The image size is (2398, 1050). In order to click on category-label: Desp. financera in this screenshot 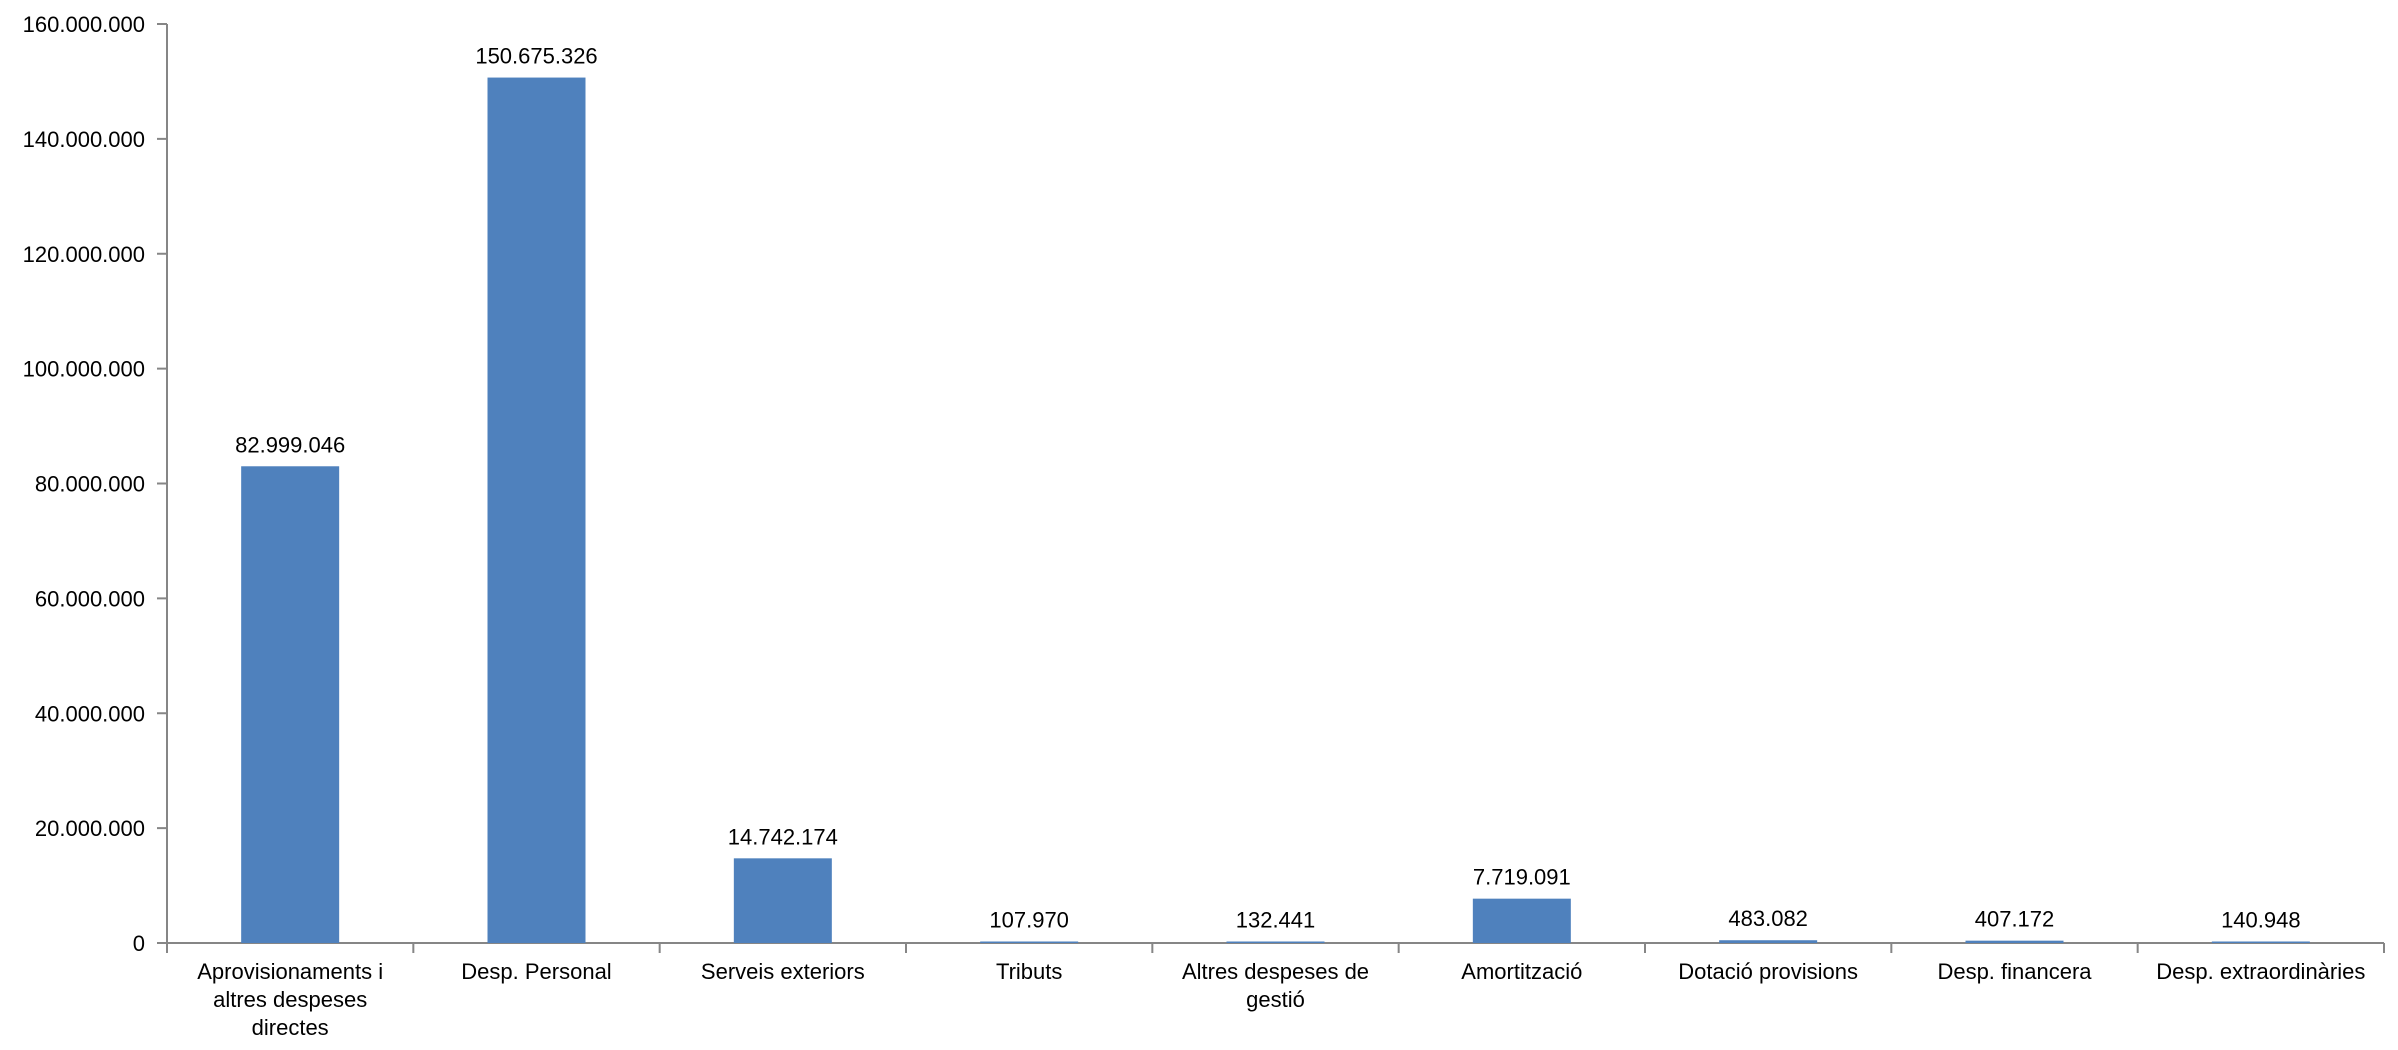, I will do `click(2014, 971)`.